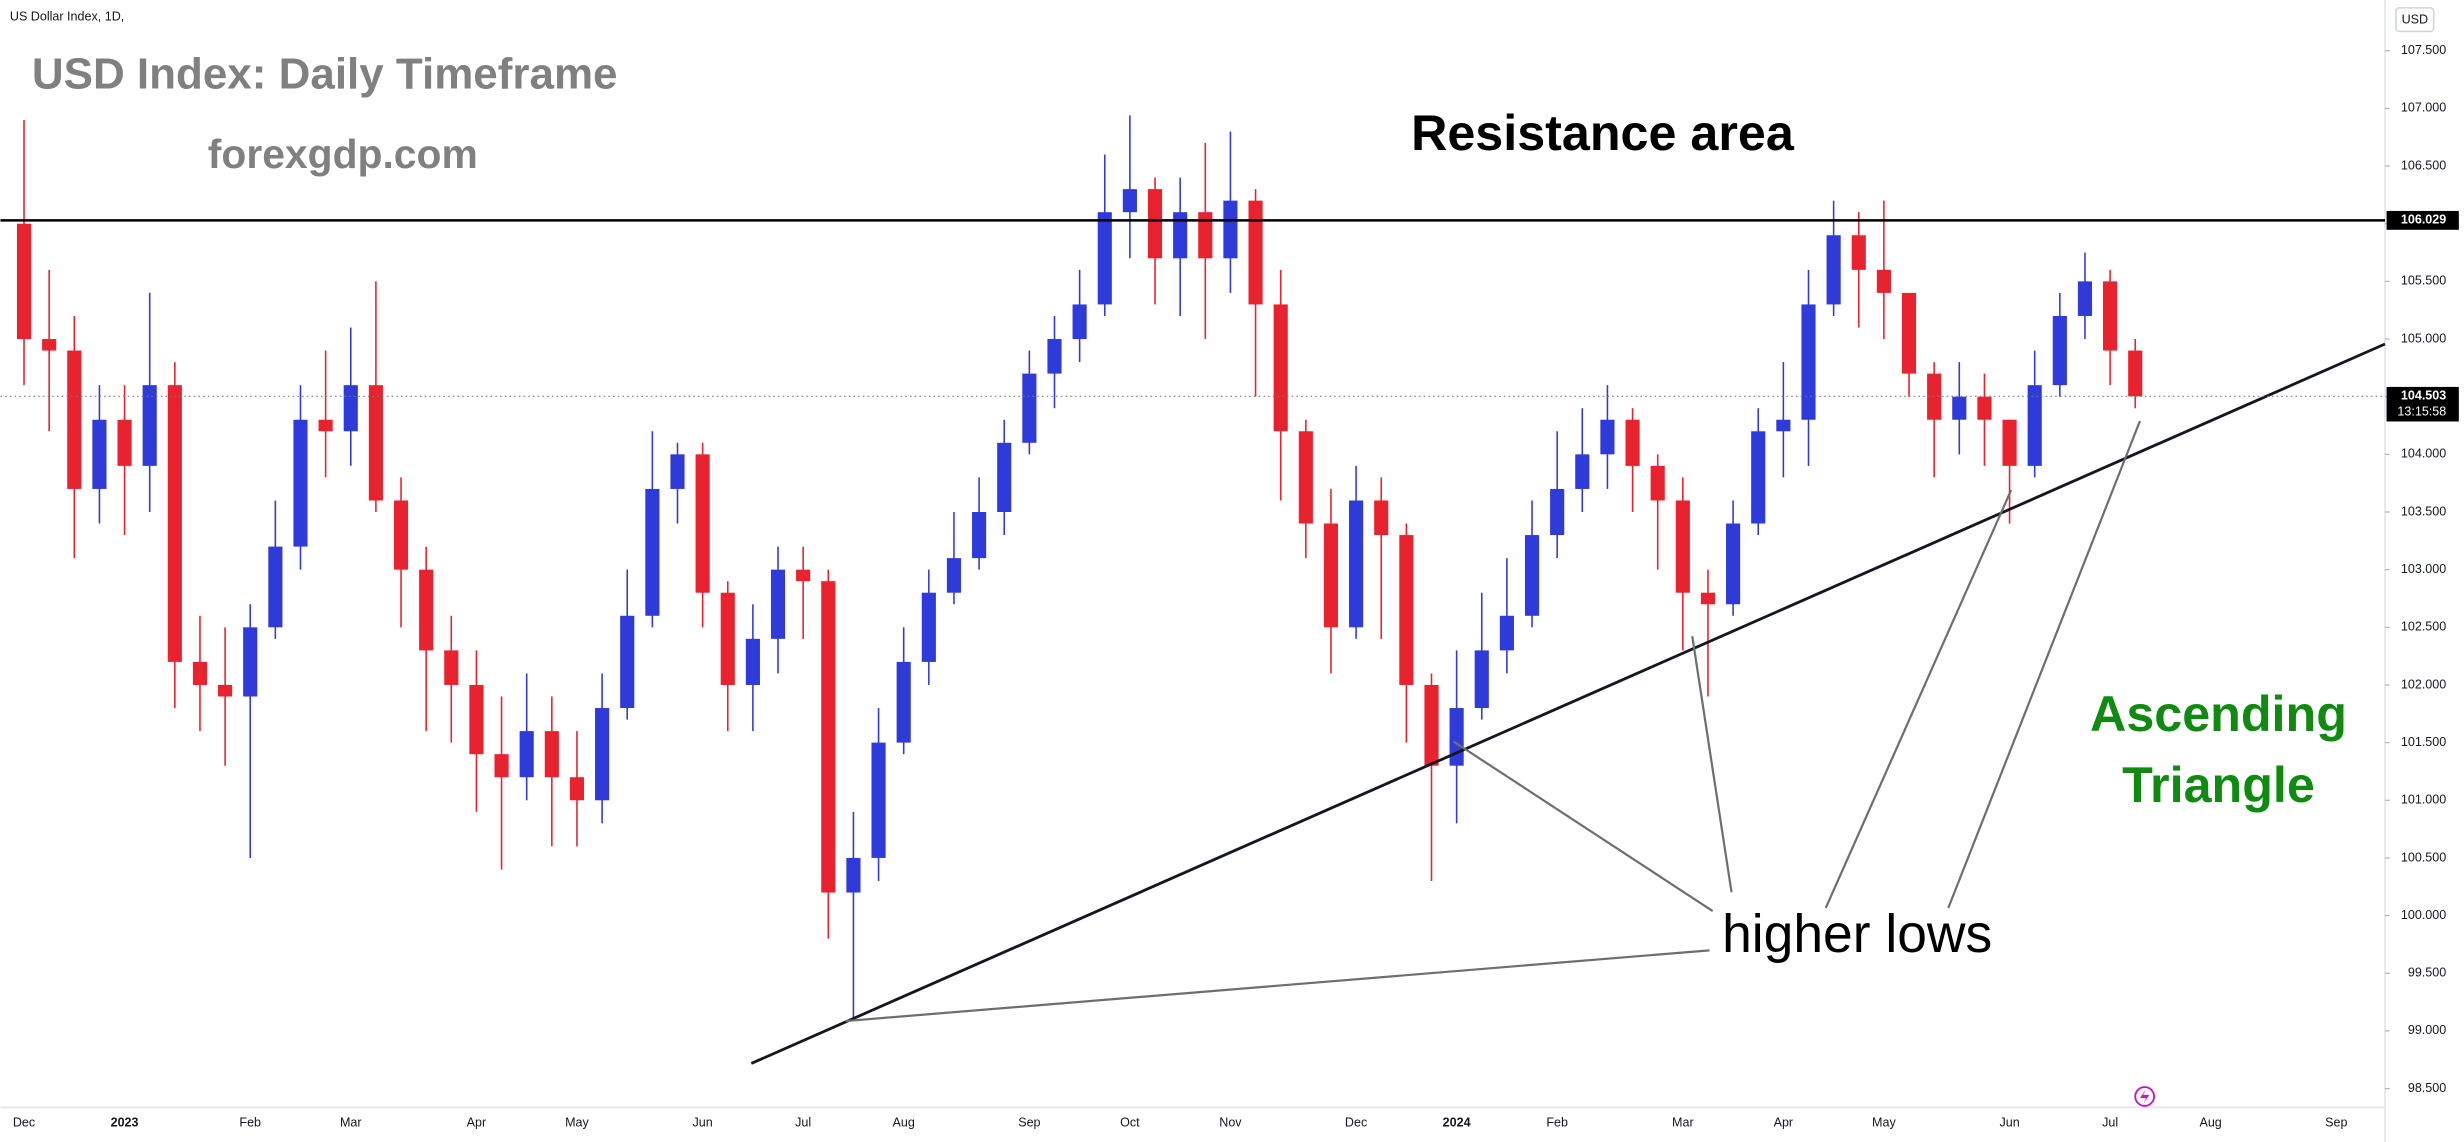  What do you see at coordinates (343, 154) in the screenshot?
I see `subtitle: forexgdp.com` at bounding box center [343, 154].